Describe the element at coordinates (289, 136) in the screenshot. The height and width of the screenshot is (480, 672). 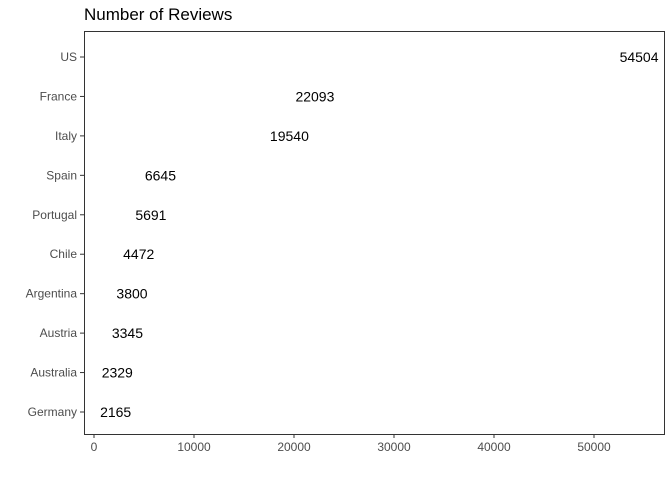
I see `data-label: 19540` at that location.